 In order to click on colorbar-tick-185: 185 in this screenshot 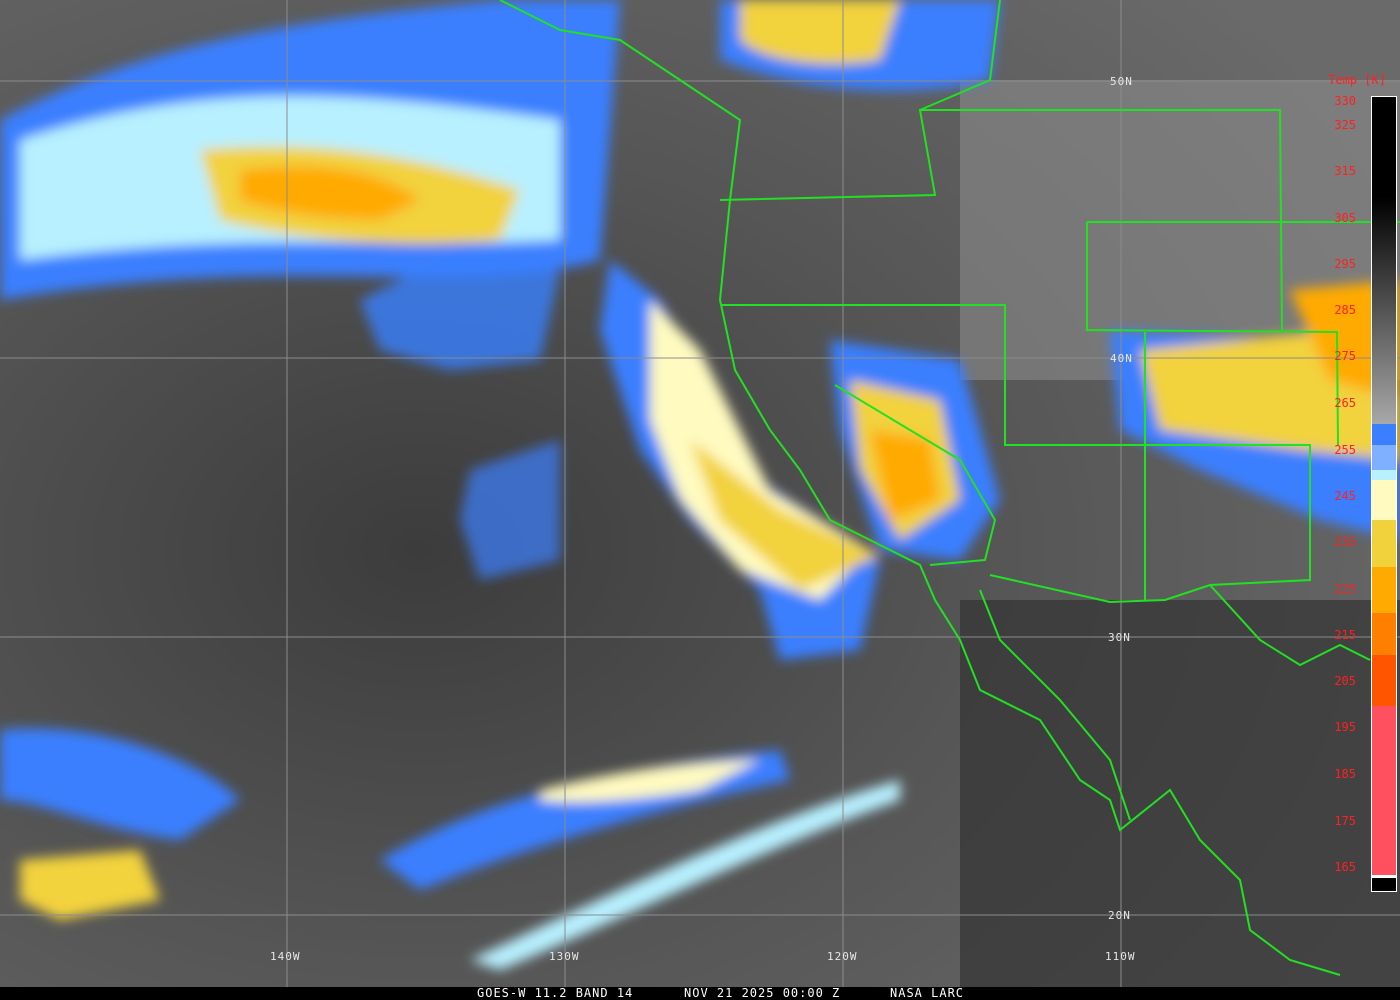, I will do `click(1345, 774)`.